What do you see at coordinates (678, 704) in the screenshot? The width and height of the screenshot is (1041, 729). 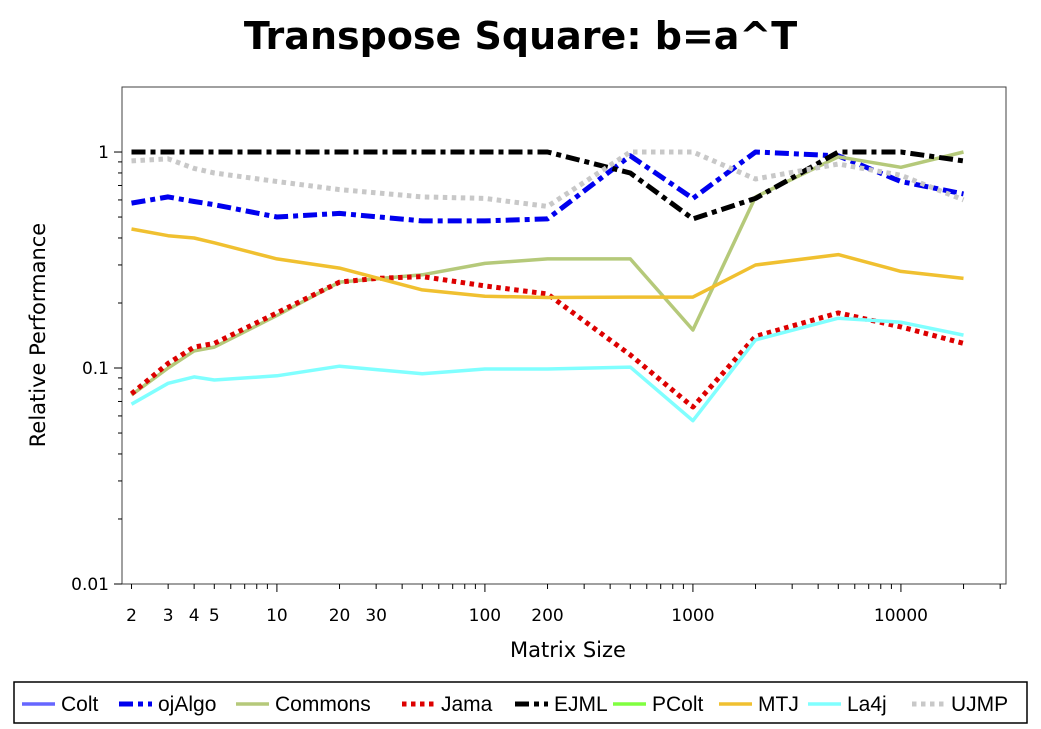 I see `legend-label-pcolt: PColt` at bounding box center [678, 704].